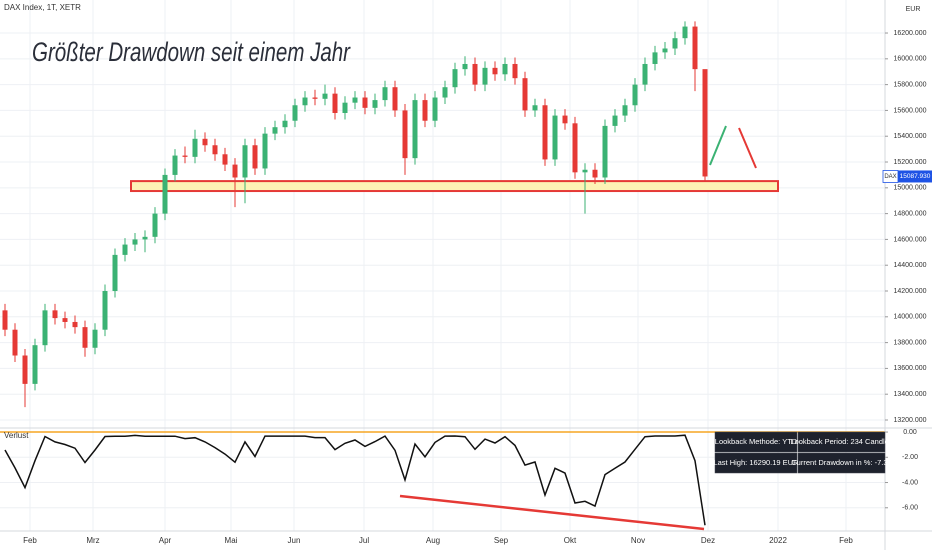  I want to click on y-tick-label: -4.00, so click(910, 482).